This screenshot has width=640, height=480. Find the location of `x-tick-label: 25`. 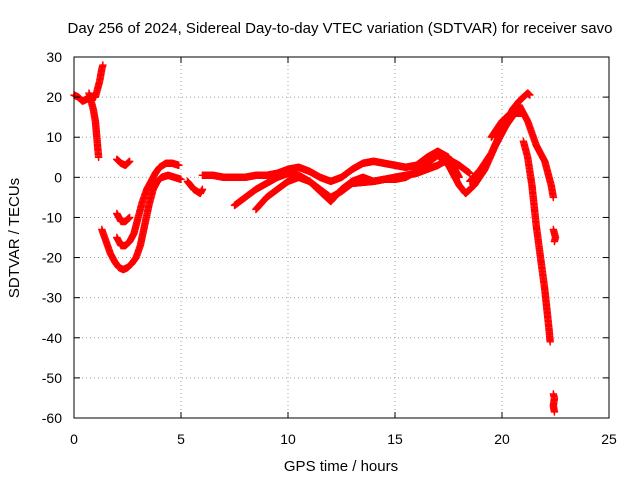

x-tick-label: 25 is located at coordinates (609, 439).